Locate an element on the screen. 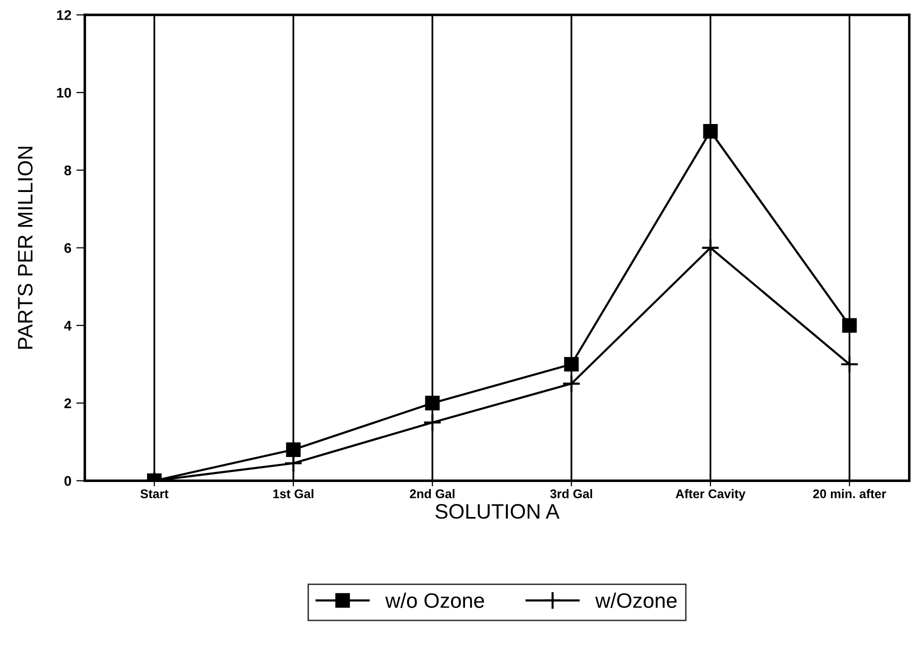 Image resolution: width=912 pixels, height=647 pixels. x-tick-label: After Cavity is located at coordinates (711, 495).